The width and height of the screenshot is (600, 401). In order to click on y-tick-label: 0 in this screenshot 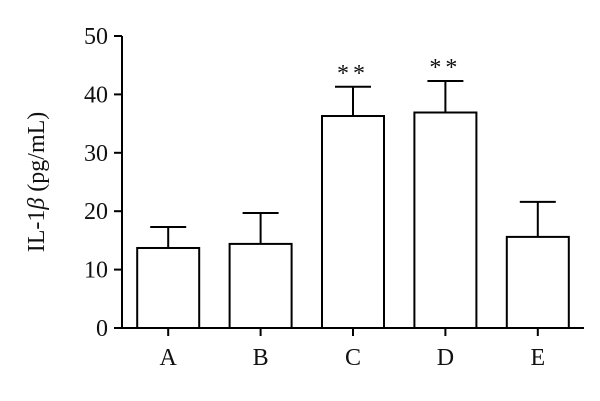, I will do `click(102, 329)`.